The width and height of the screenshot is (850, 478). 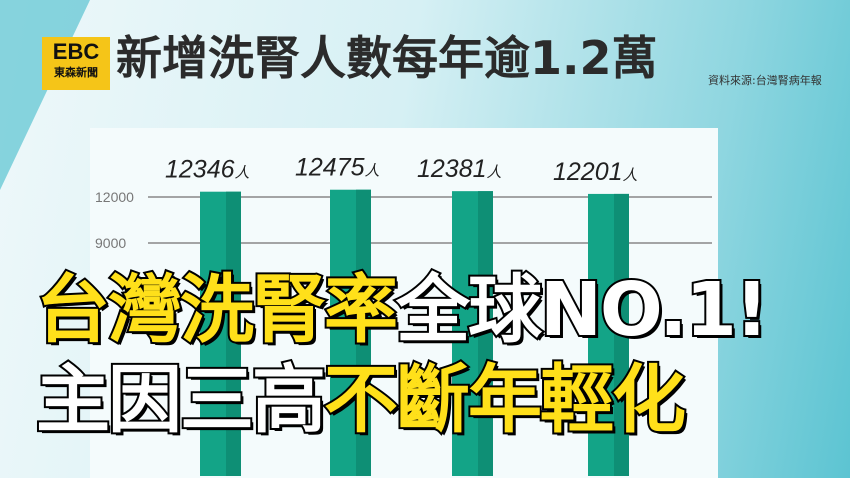 What do you see at coordinates (387, 58) in the screenshot?
I see `chart-title: 新增洗腎人數每年逾1.2萬` at bounding box center [387, 58].